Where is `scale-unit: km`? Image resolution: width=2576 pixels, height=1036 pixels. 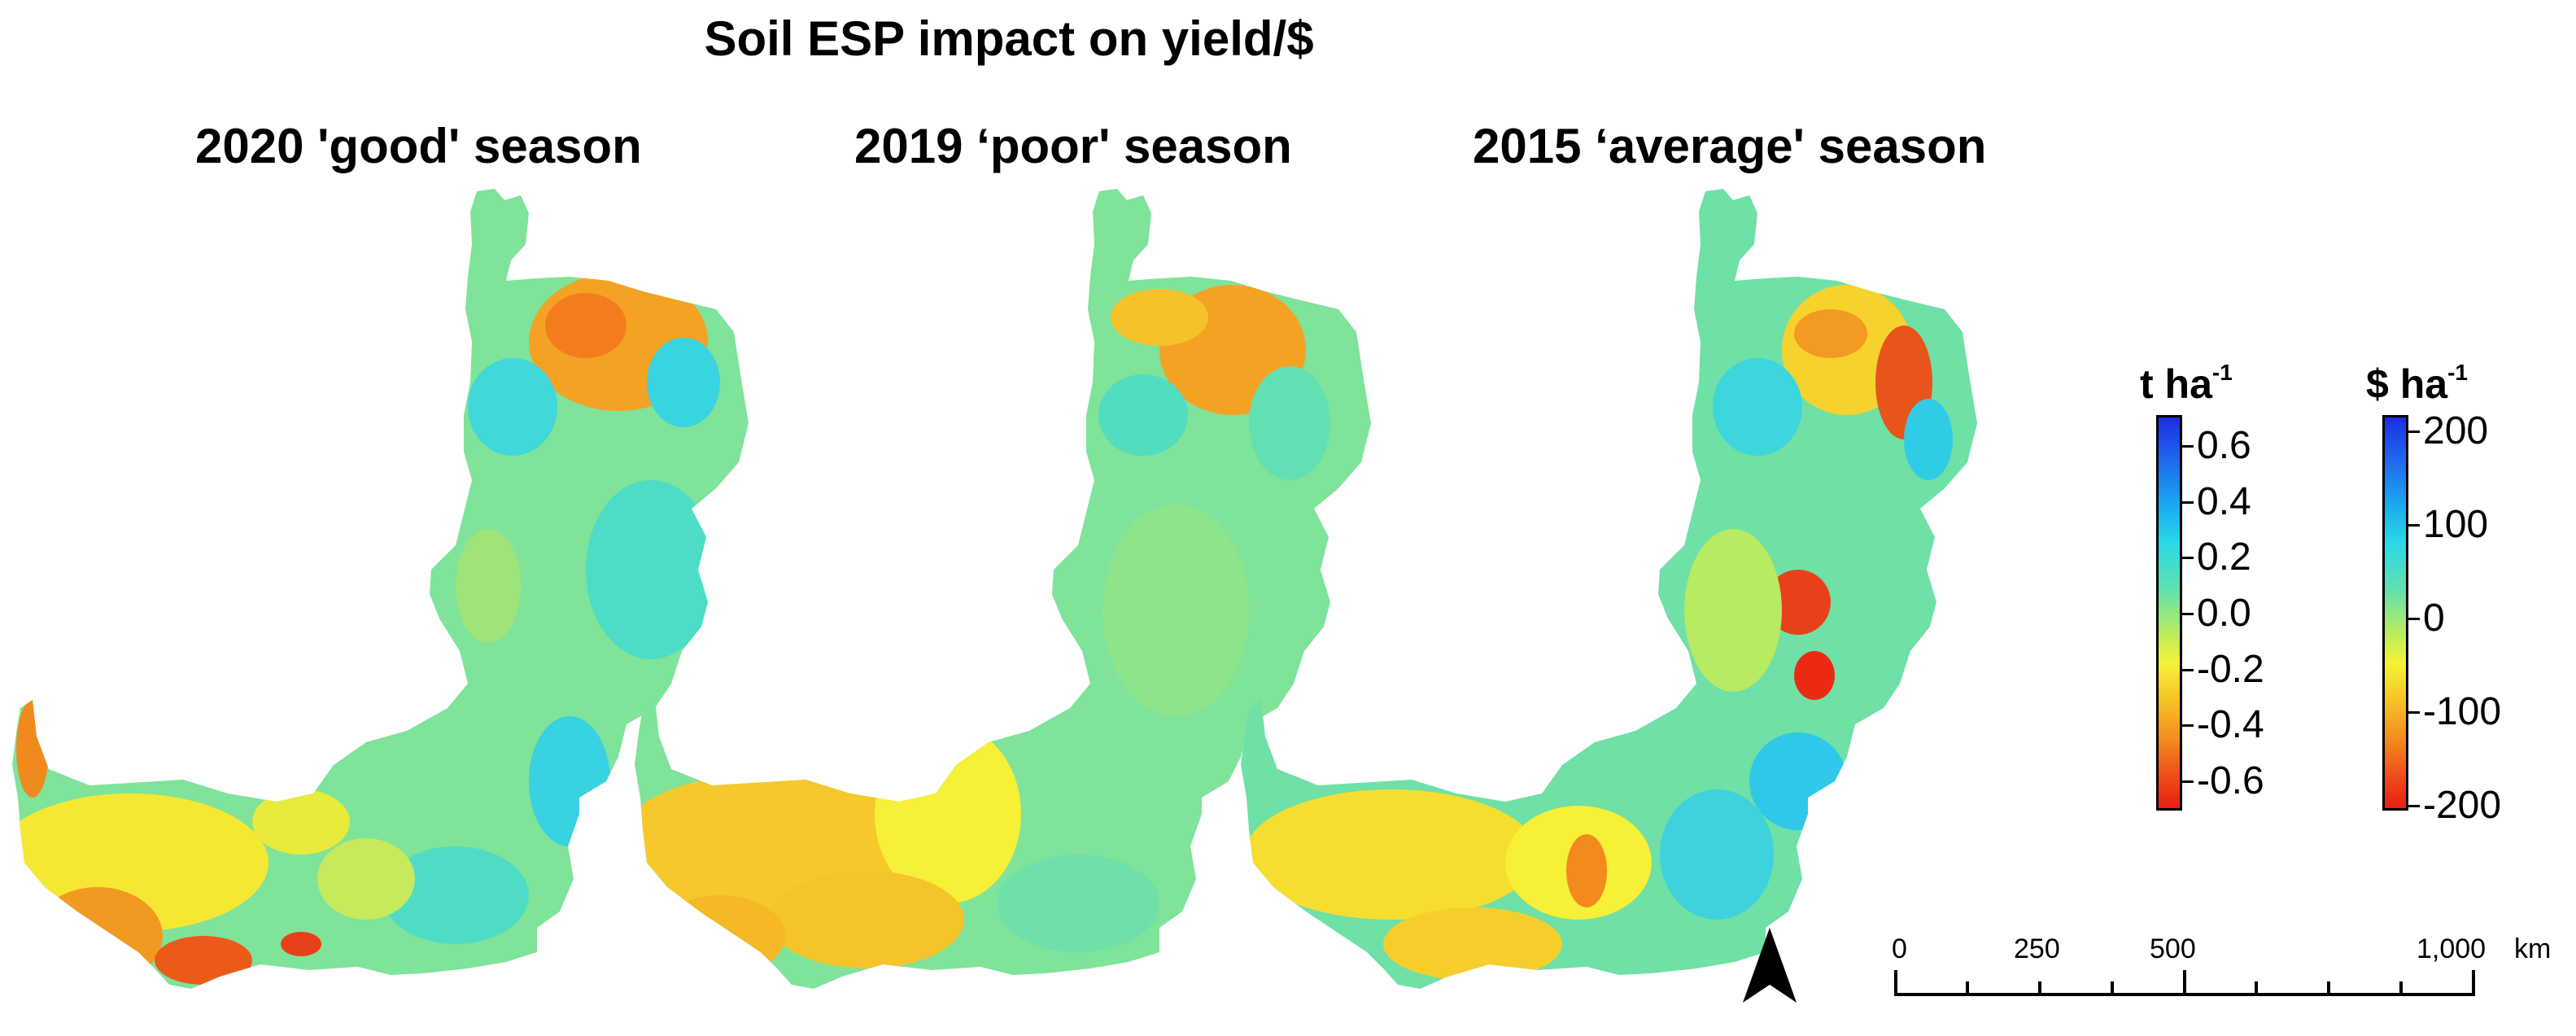 scale-unit: km is located at coordinates (2533, 948).